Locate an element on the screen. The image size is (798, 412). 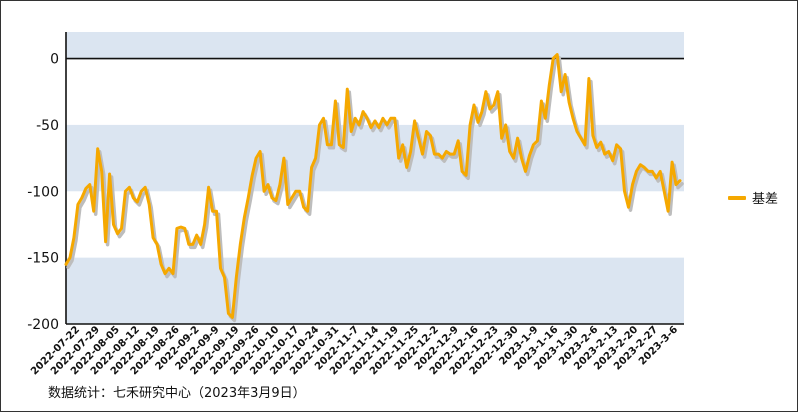
y-tick-label: -50 is located at coordinates (47, 126).